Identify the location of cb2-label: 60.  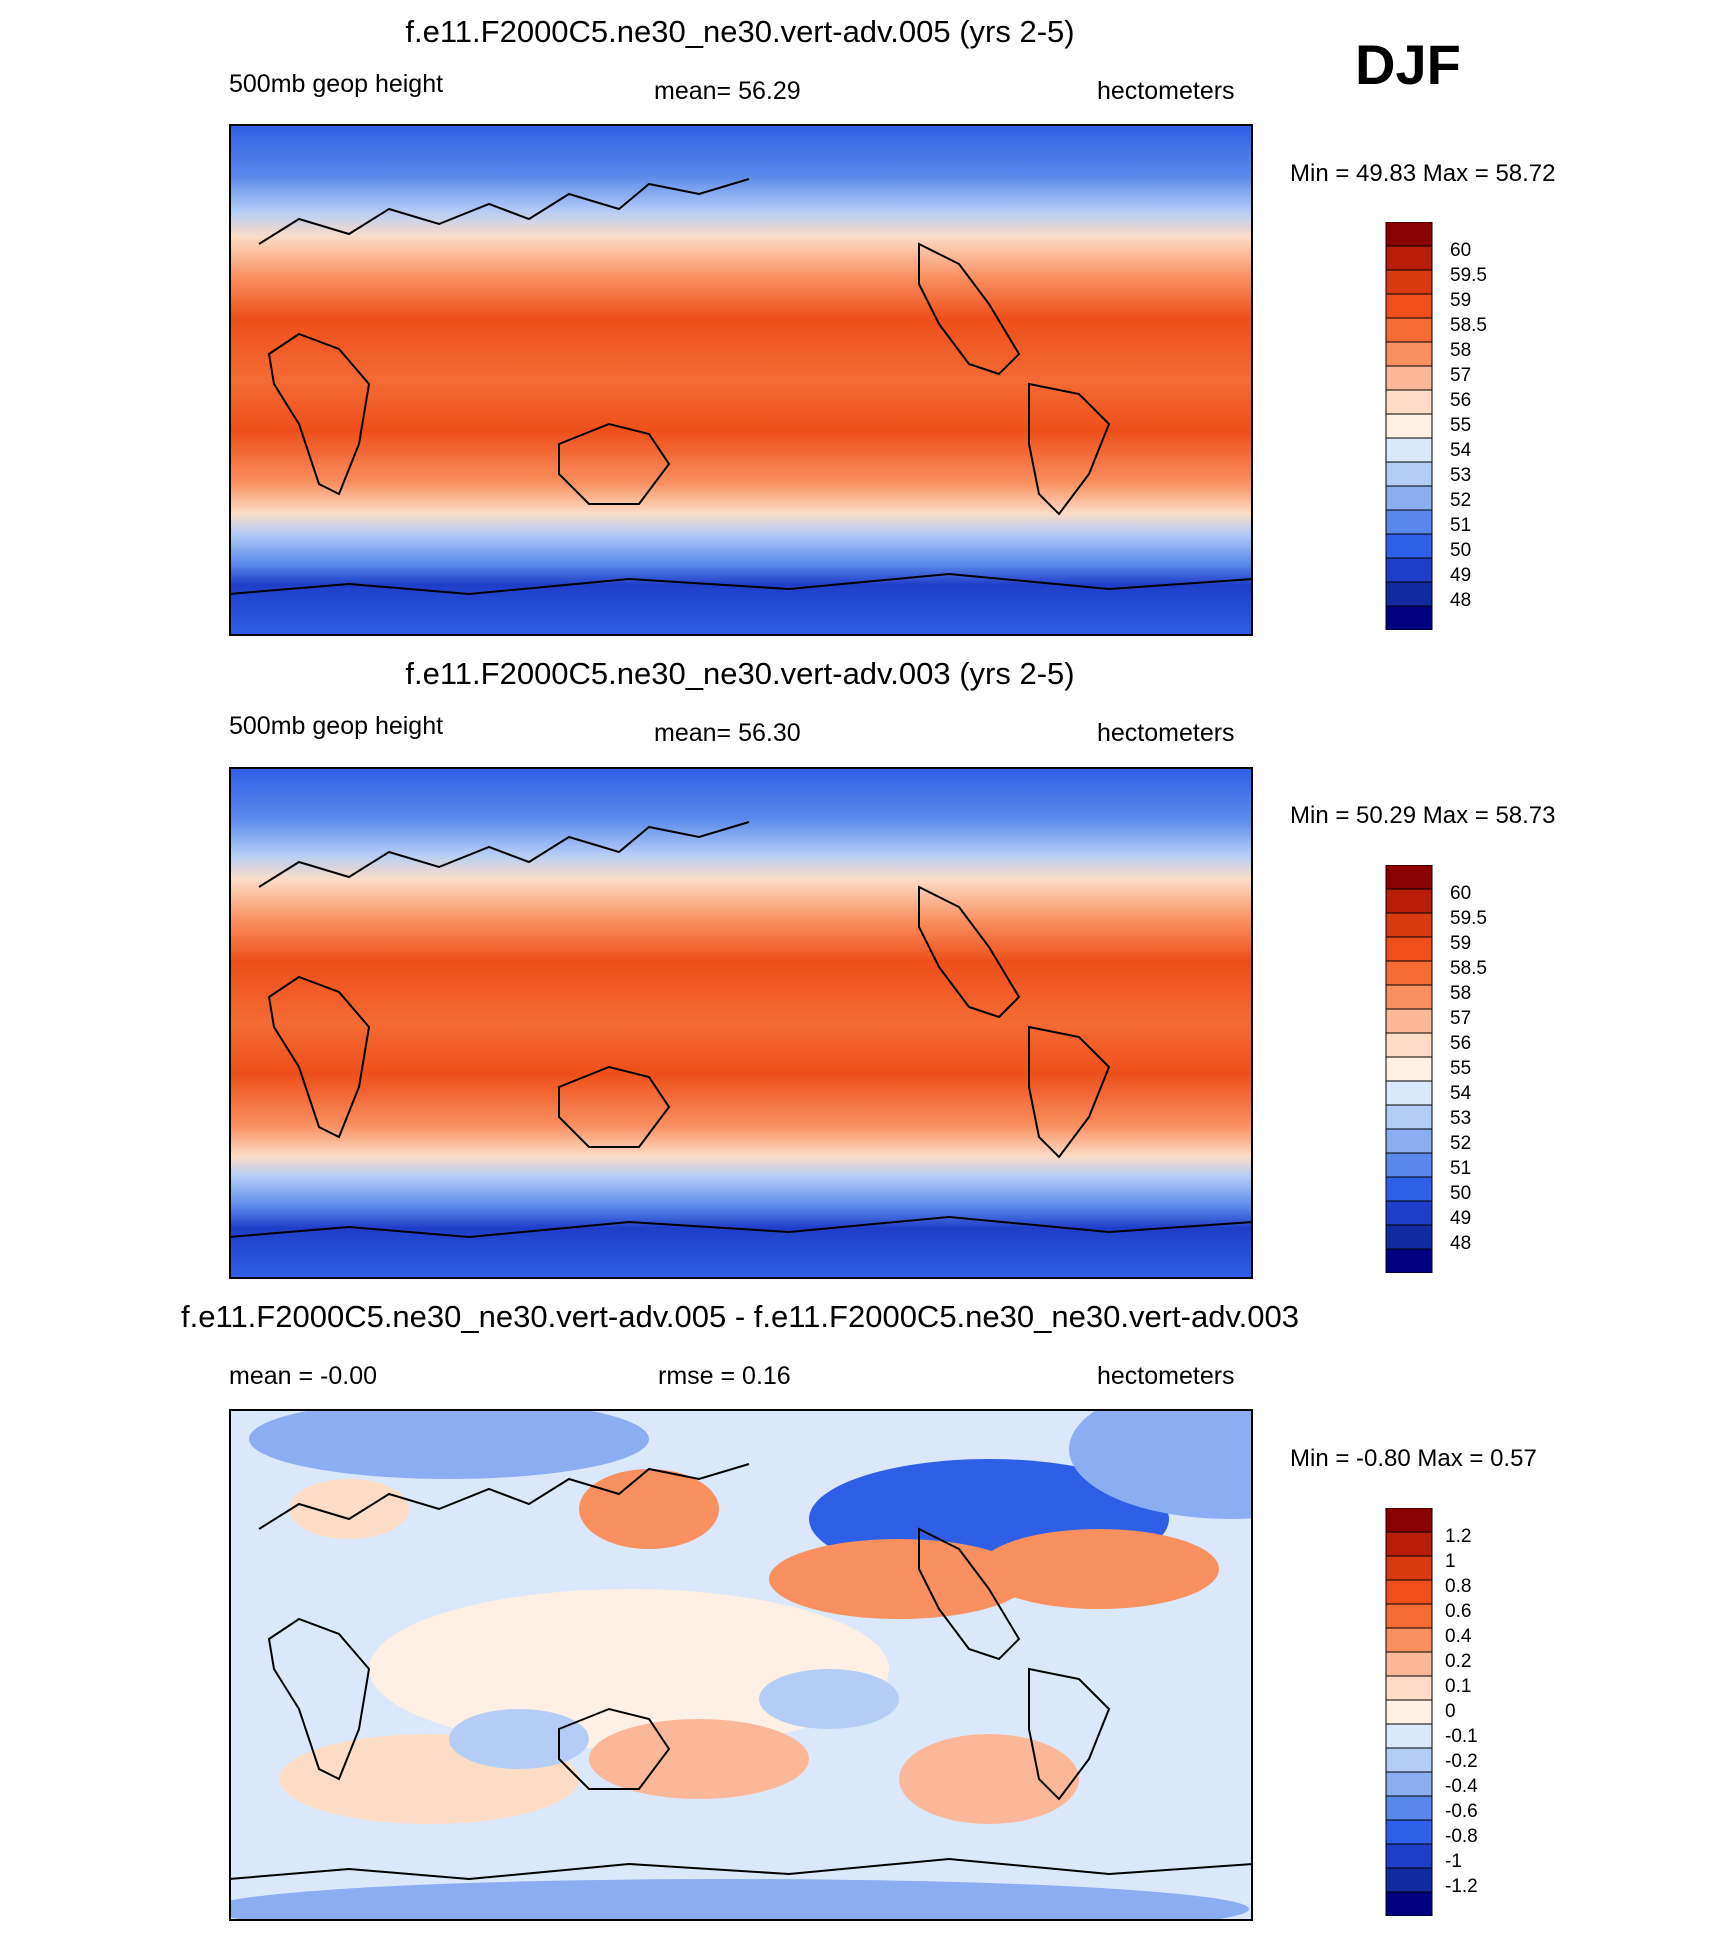
(1461, 893).